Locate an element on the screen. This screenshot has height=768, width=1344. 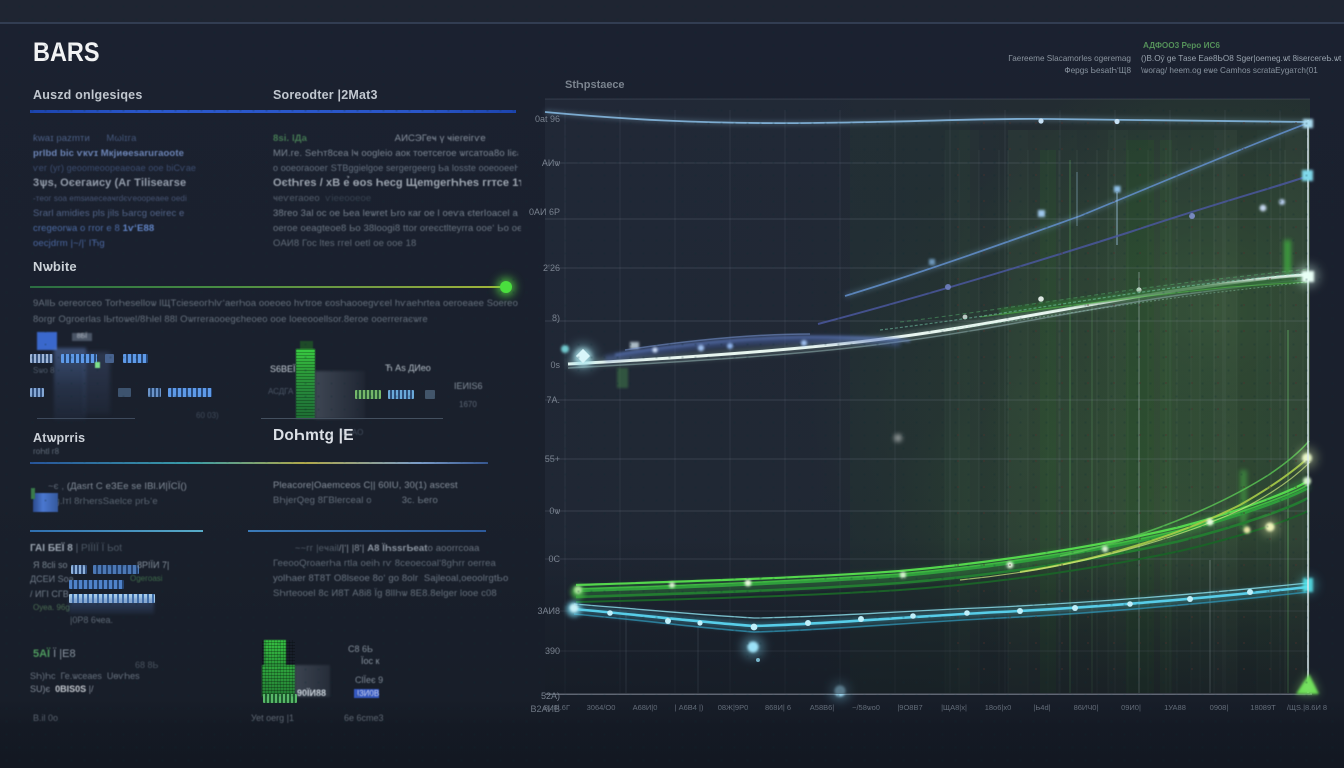
svg-text: 7А. is located at coordinates (553, 400).